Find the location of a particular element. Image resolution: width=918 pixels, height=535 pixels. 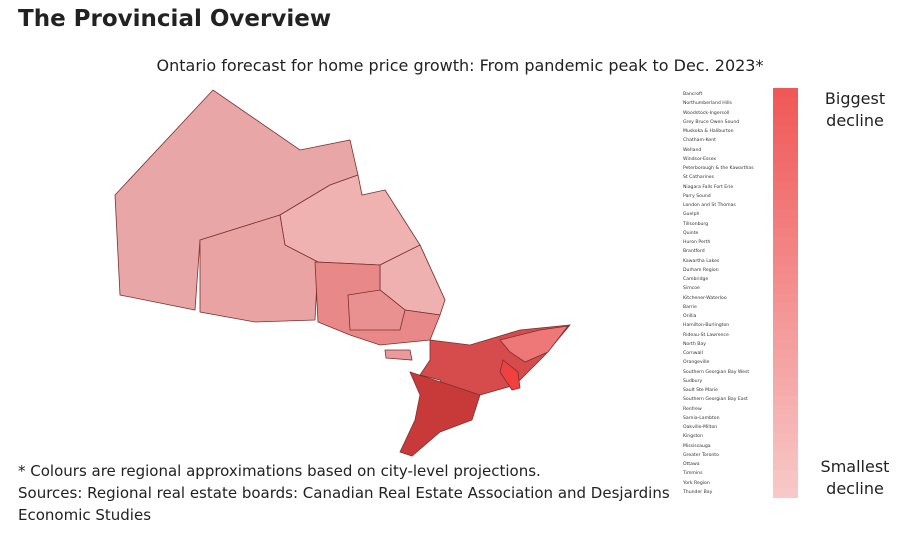

region-name: Oakville-Milton is located at coordinates (700, 427).